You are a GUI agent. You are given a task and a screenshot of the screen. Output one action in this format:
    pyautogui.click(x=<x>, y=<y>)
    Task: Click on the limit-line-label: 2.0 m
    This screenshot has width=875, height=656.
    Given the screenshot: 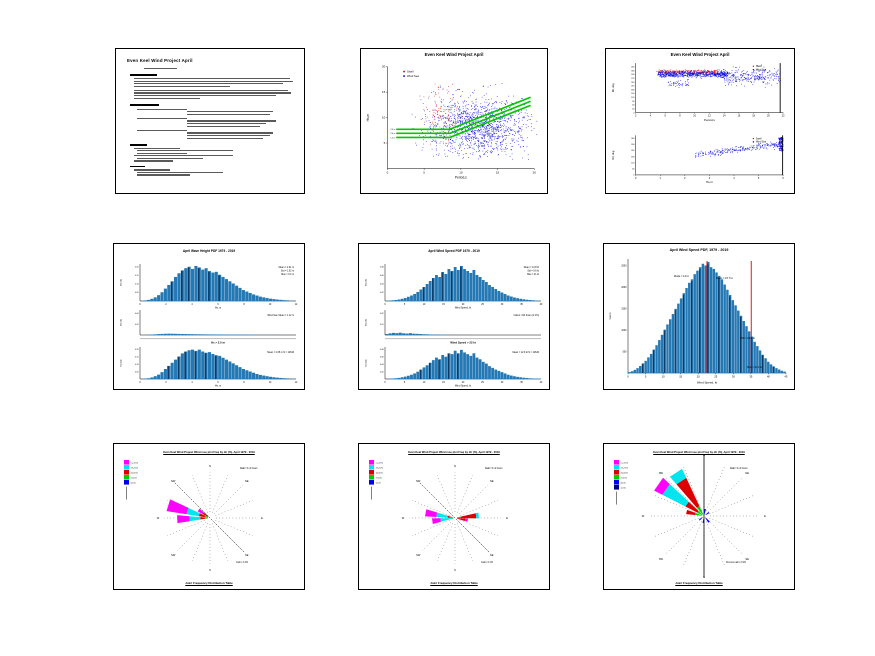 What is the action you would take?
    pyautogui.click(x=392, y=134)
    